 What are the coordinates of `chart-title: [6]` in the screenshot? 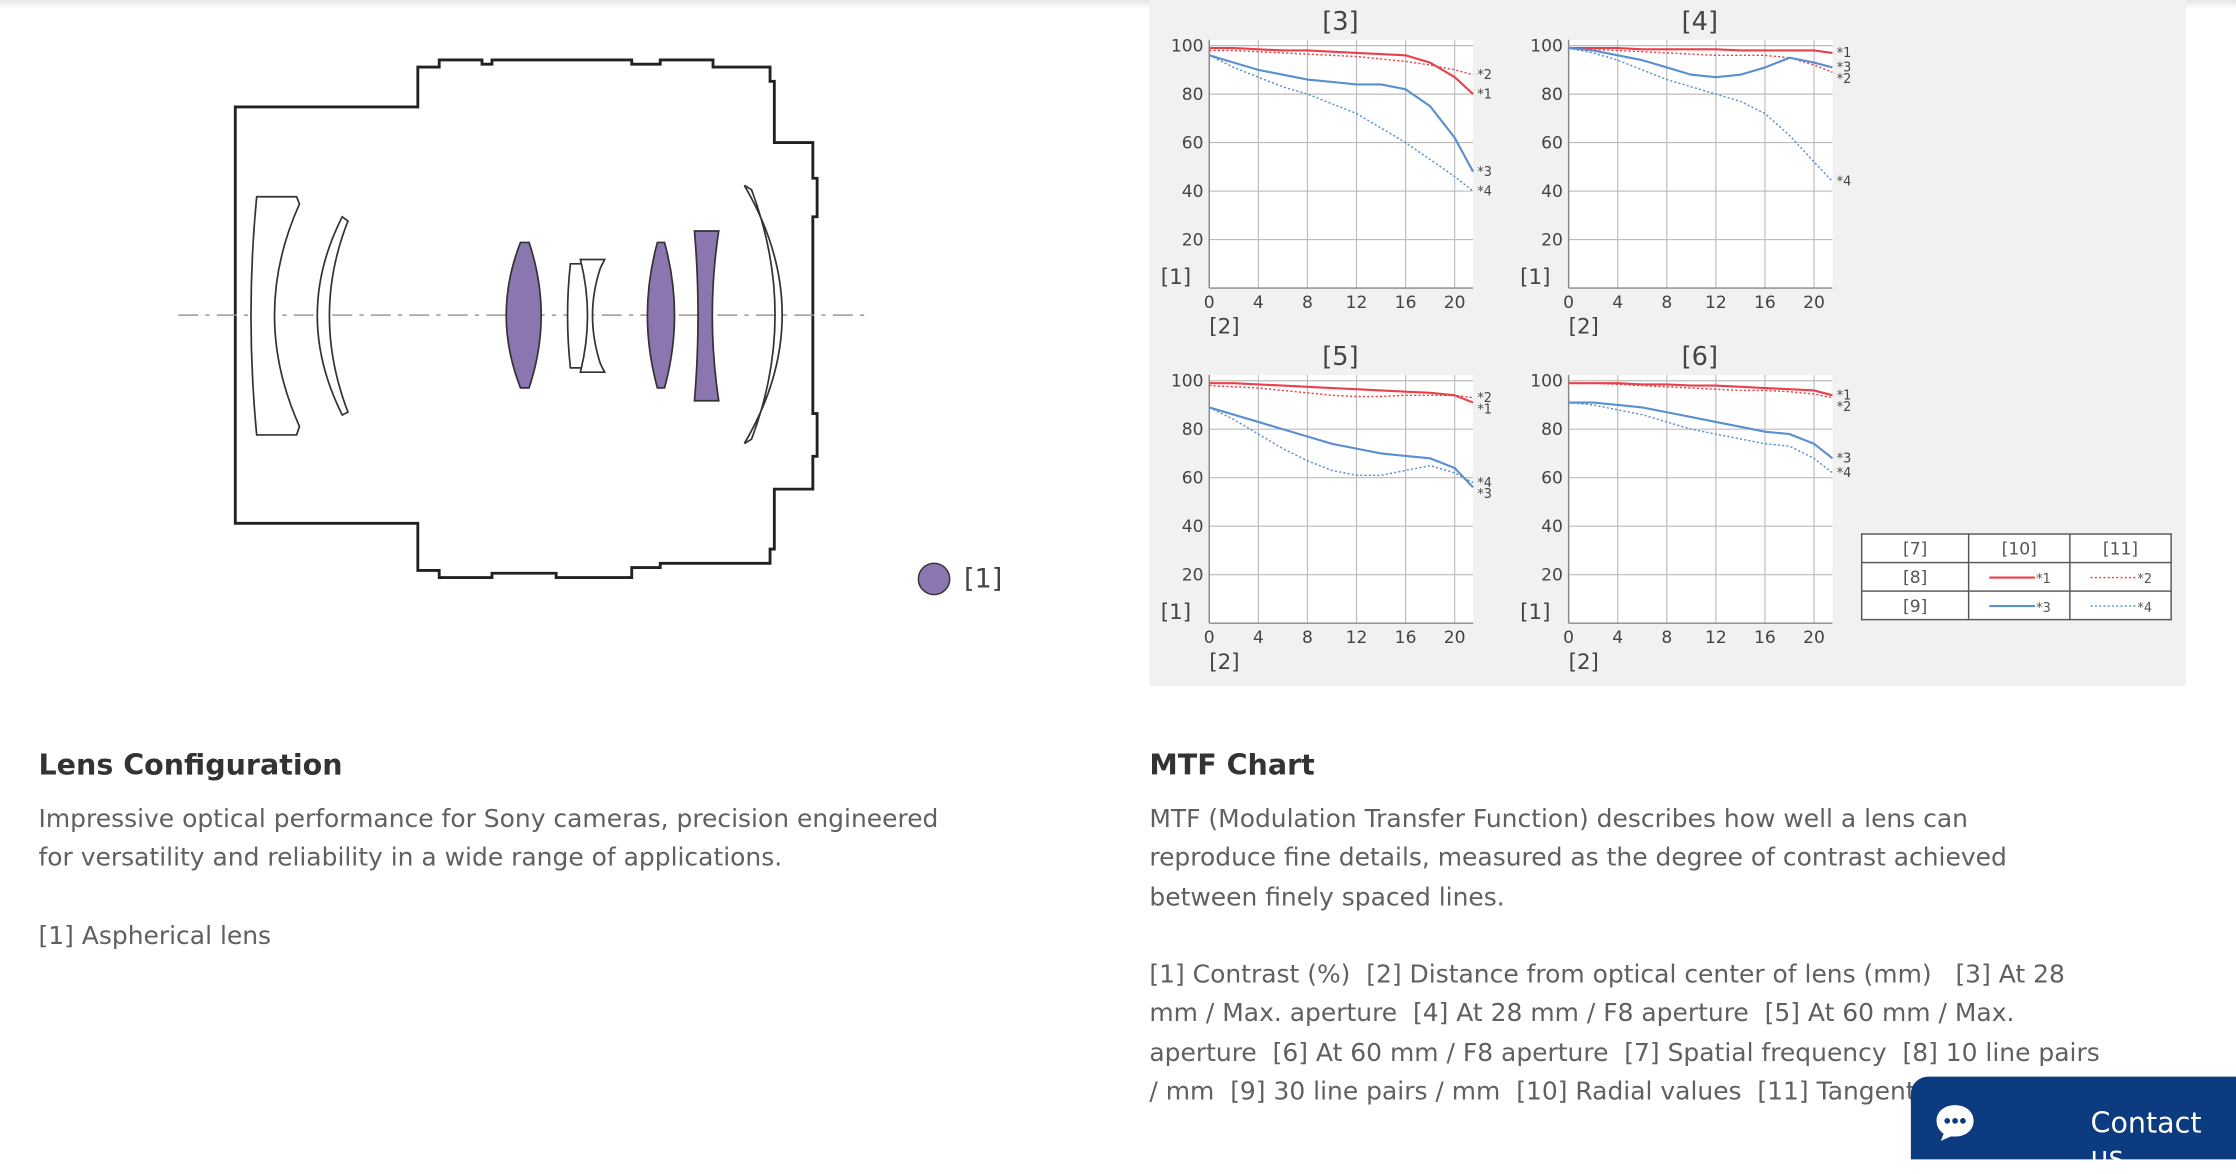 It's located at (1700, 357).